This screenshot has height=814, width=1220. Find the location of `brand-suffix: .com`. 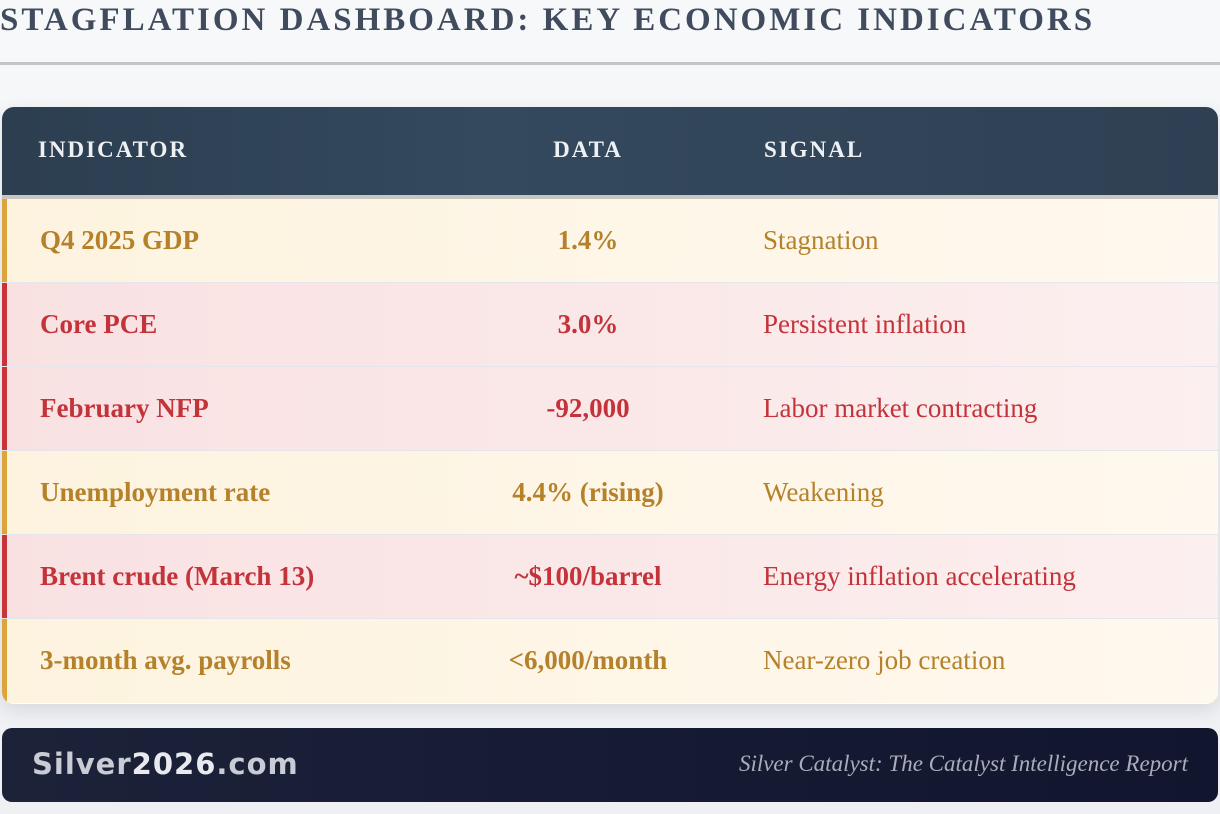

brand-suffix: .com is located at coordinates (257, 764).